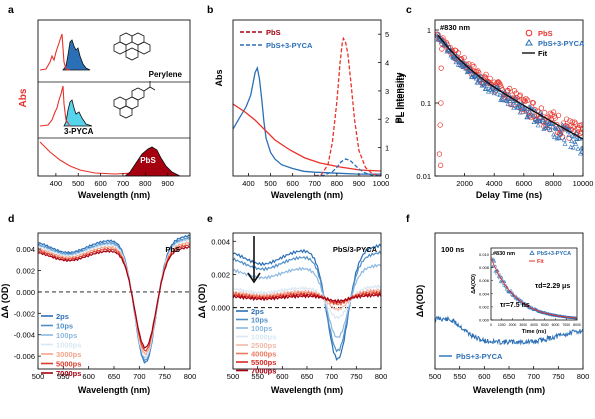 This screenshot has width=595, height=419. What do you see at coordinates (68, 345) in the screenshot?
I see `panel-d-legend-label: 1000ps` at bounding box center [68, 345].